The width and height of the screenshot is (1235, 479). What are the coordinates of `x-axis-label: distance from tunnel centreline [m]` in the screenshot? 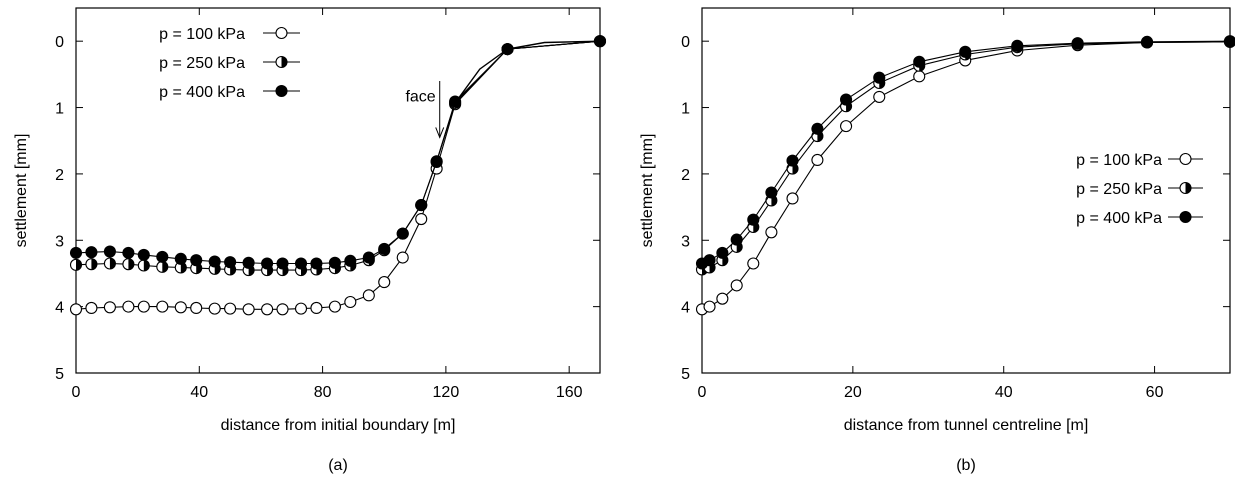 It's located at (966, 425).